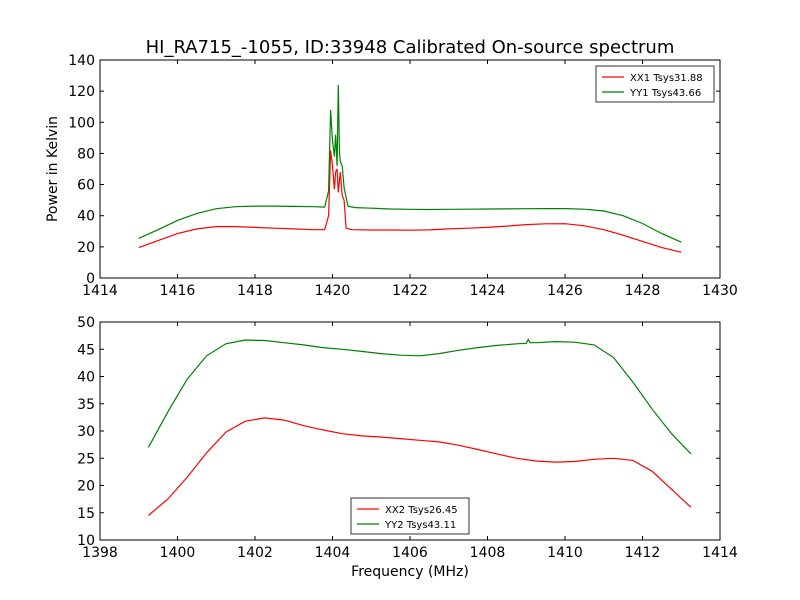 The width and height of the screenshot is (800, 600). I want to click on legend-label: YY2 Tsys43.11, so click(420, 525).